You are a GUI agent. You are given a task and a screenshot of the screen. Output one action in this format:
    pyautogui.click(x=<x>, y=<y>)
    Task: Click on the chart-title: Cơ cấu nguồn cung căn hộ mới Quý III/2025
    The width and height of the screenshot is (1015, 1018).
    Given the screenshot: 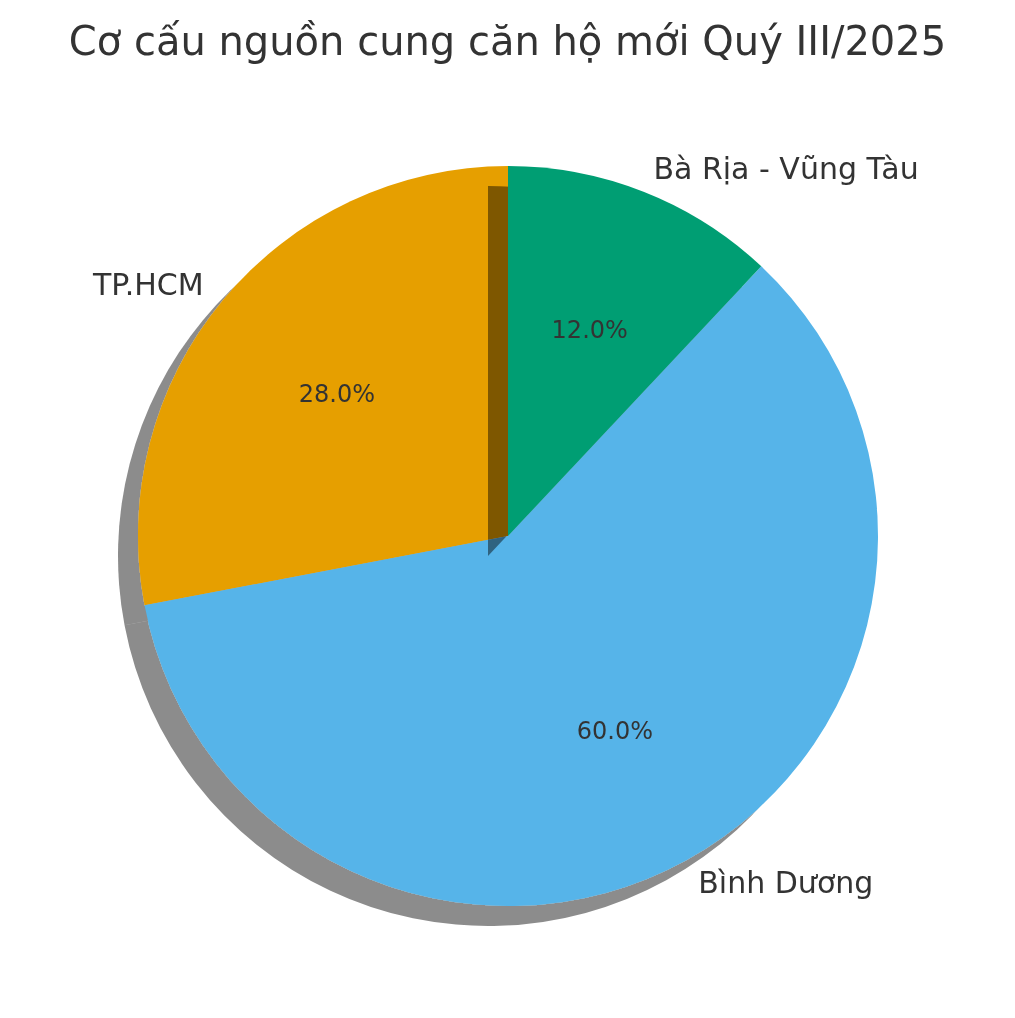 What is the action you would take?
    pyautogui.click(x=507, y=41)
    